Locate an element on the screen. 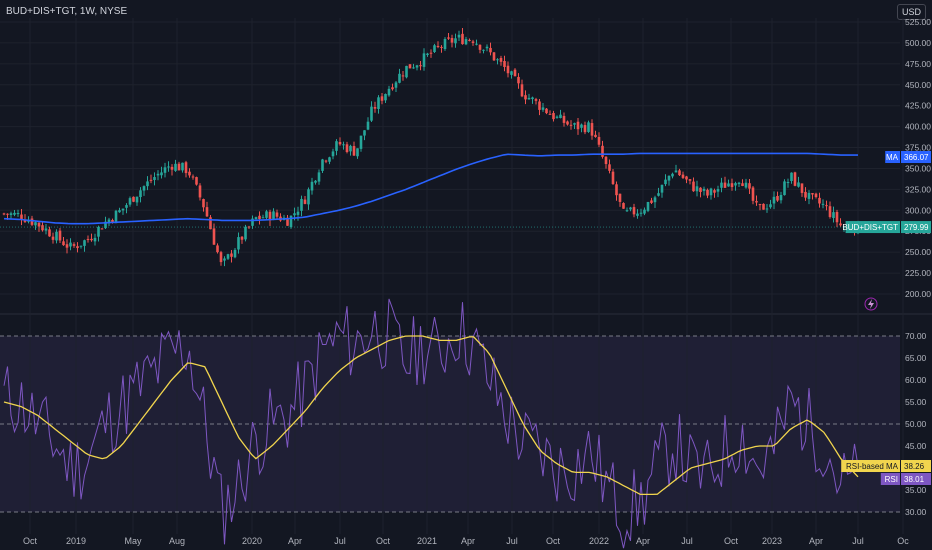 The height and width of the screenshot is (550, 932). price-tick-label: 250.00 is located at coordinates (918, 252).